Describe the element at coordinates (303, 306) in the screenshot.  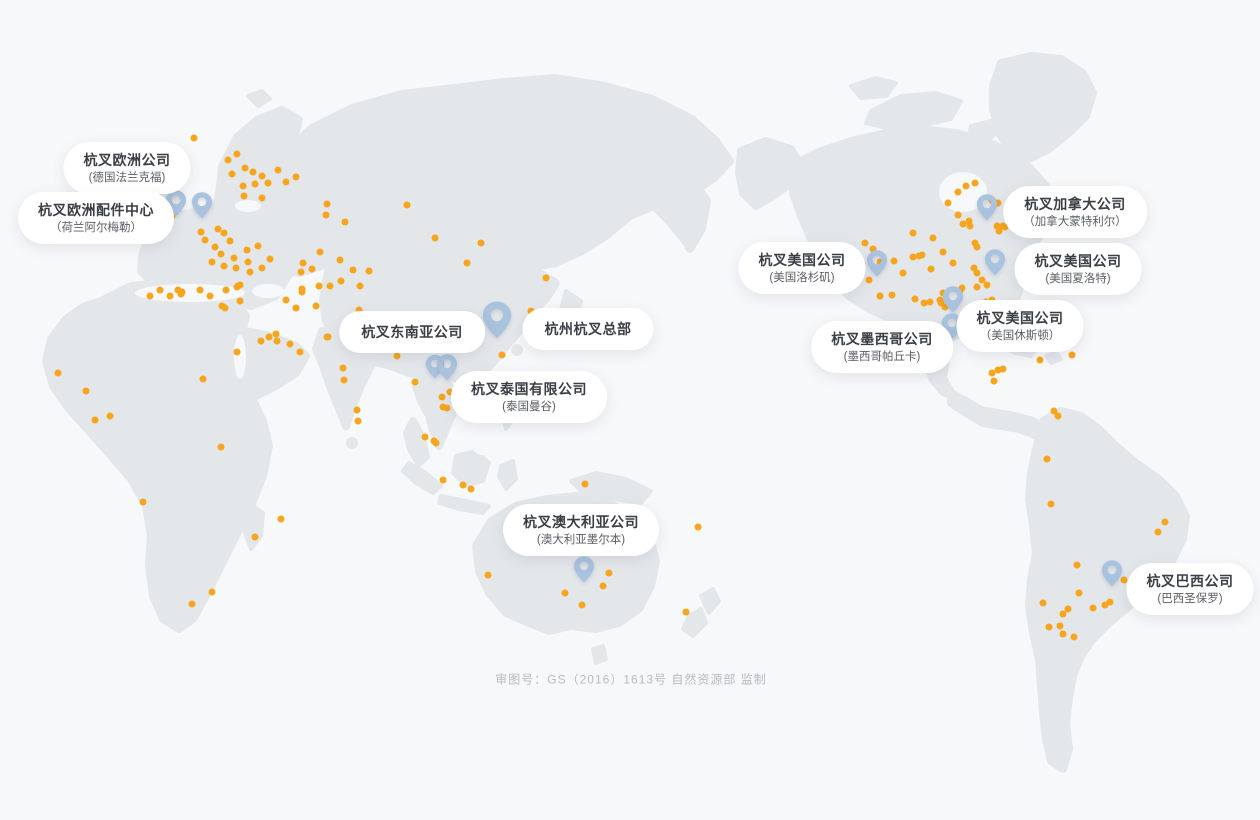
I see `caspian-sea` at that location.